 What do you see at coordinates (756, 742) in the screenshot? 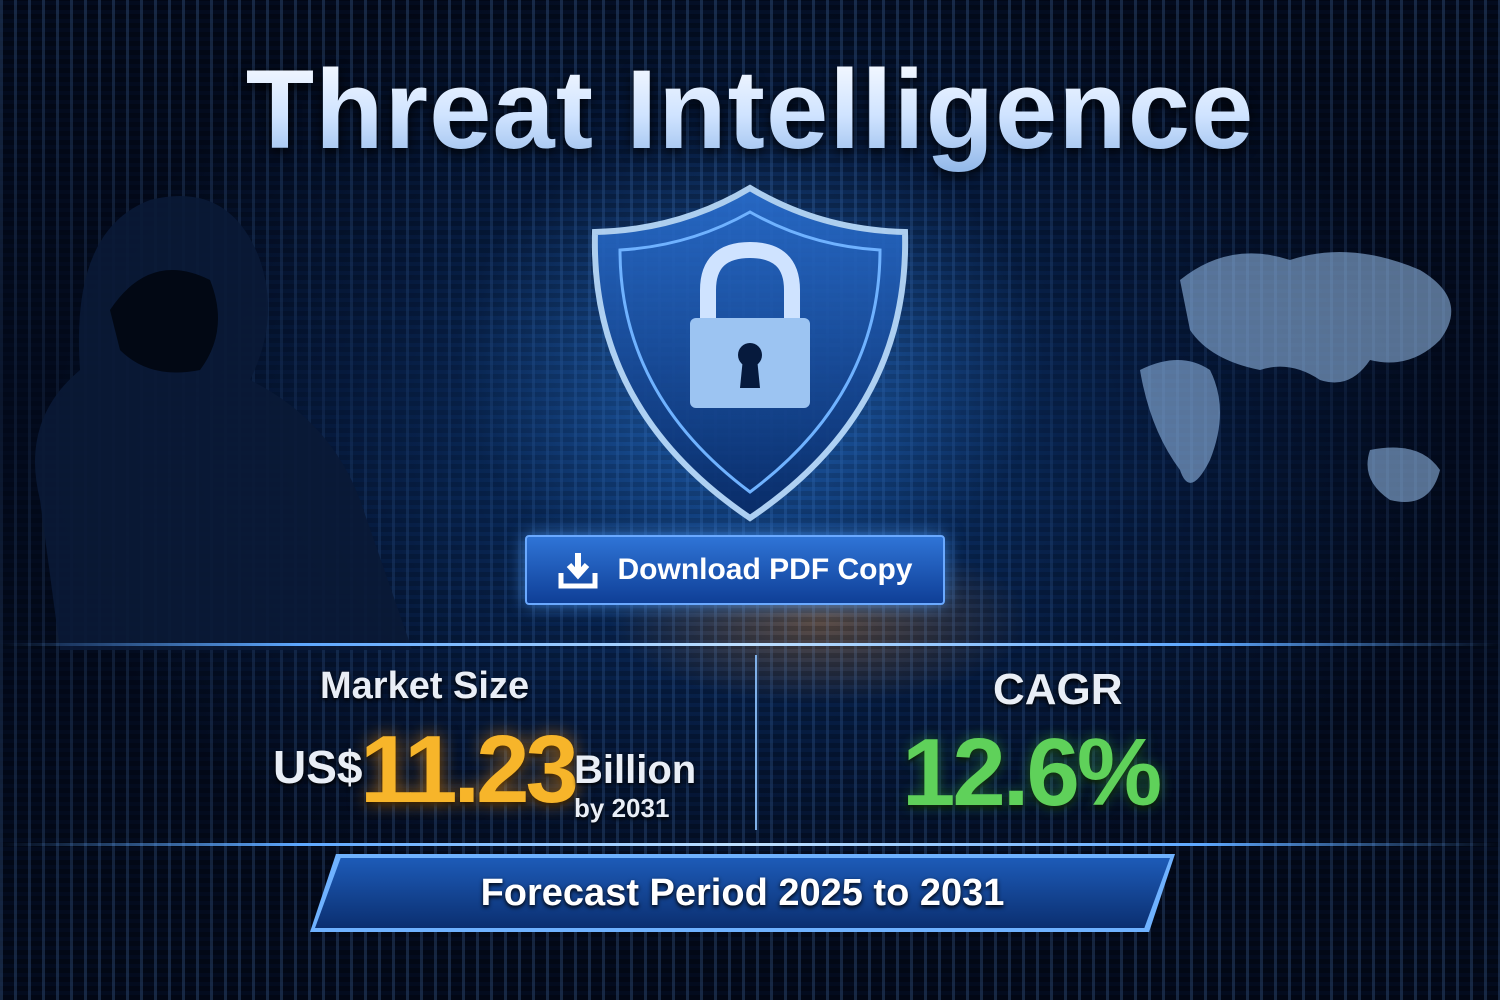
I see `divider-vertical` at bounding box center [756, 742].